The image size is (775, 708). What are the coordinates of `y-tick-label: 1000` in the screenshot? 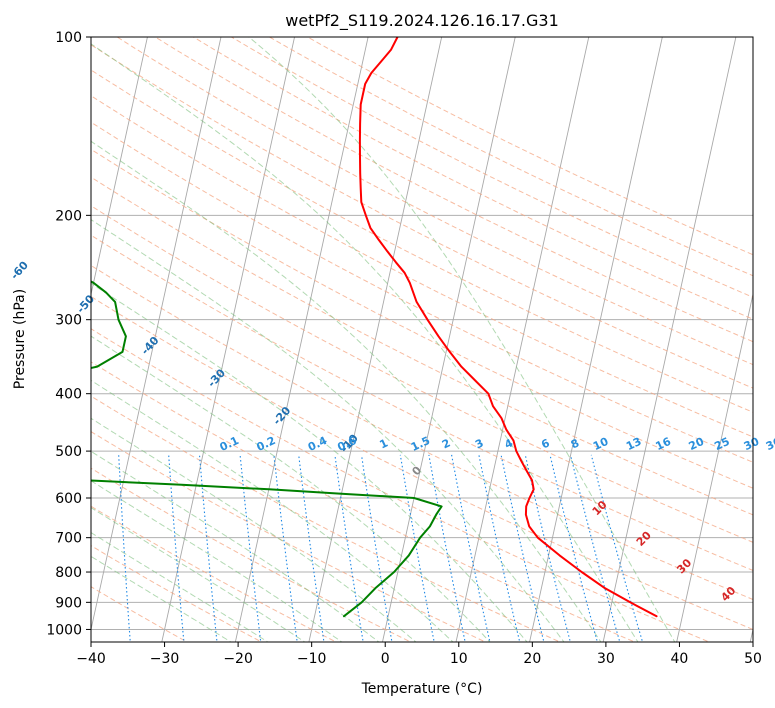 It's located at (64, 630).